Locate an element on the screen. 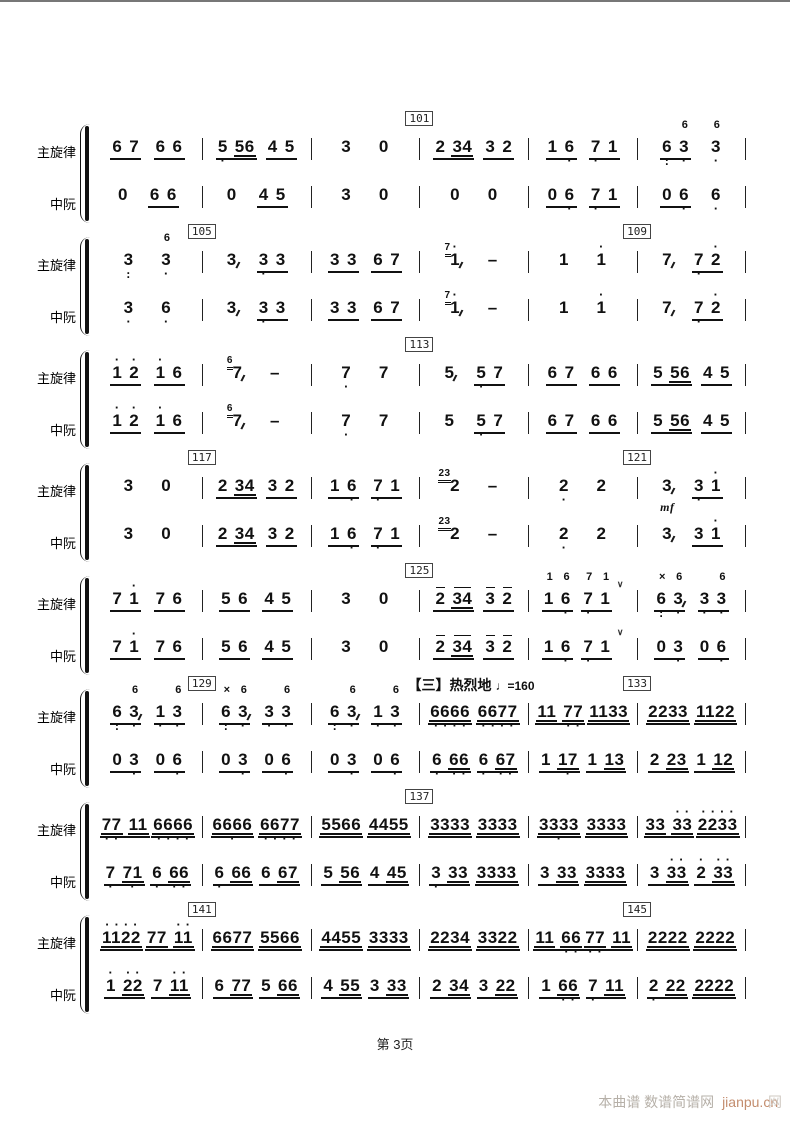  beat-group: 3 is located at coordinates (346, 149).